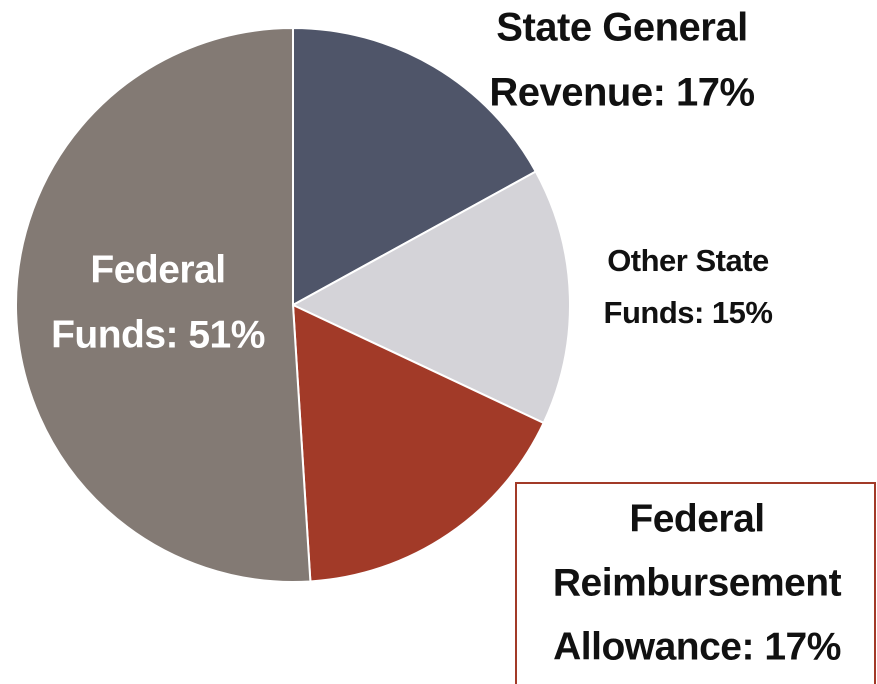  What do you see at coordinates (158, 334) in the screenshot?
I see `slice-label: Funds: 51%` at bounding box center [158, 334].